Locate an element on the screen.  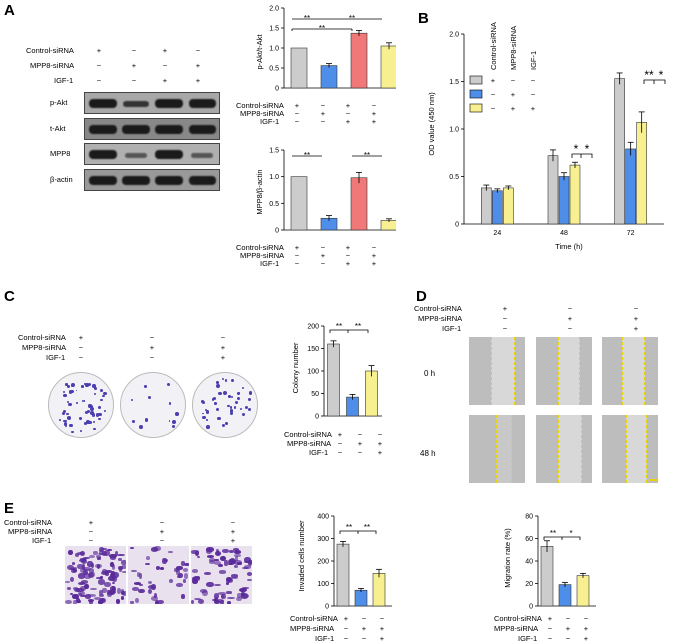
chart-e2-ylabel: Migration rate (%) is located at coordinates (507, 558).